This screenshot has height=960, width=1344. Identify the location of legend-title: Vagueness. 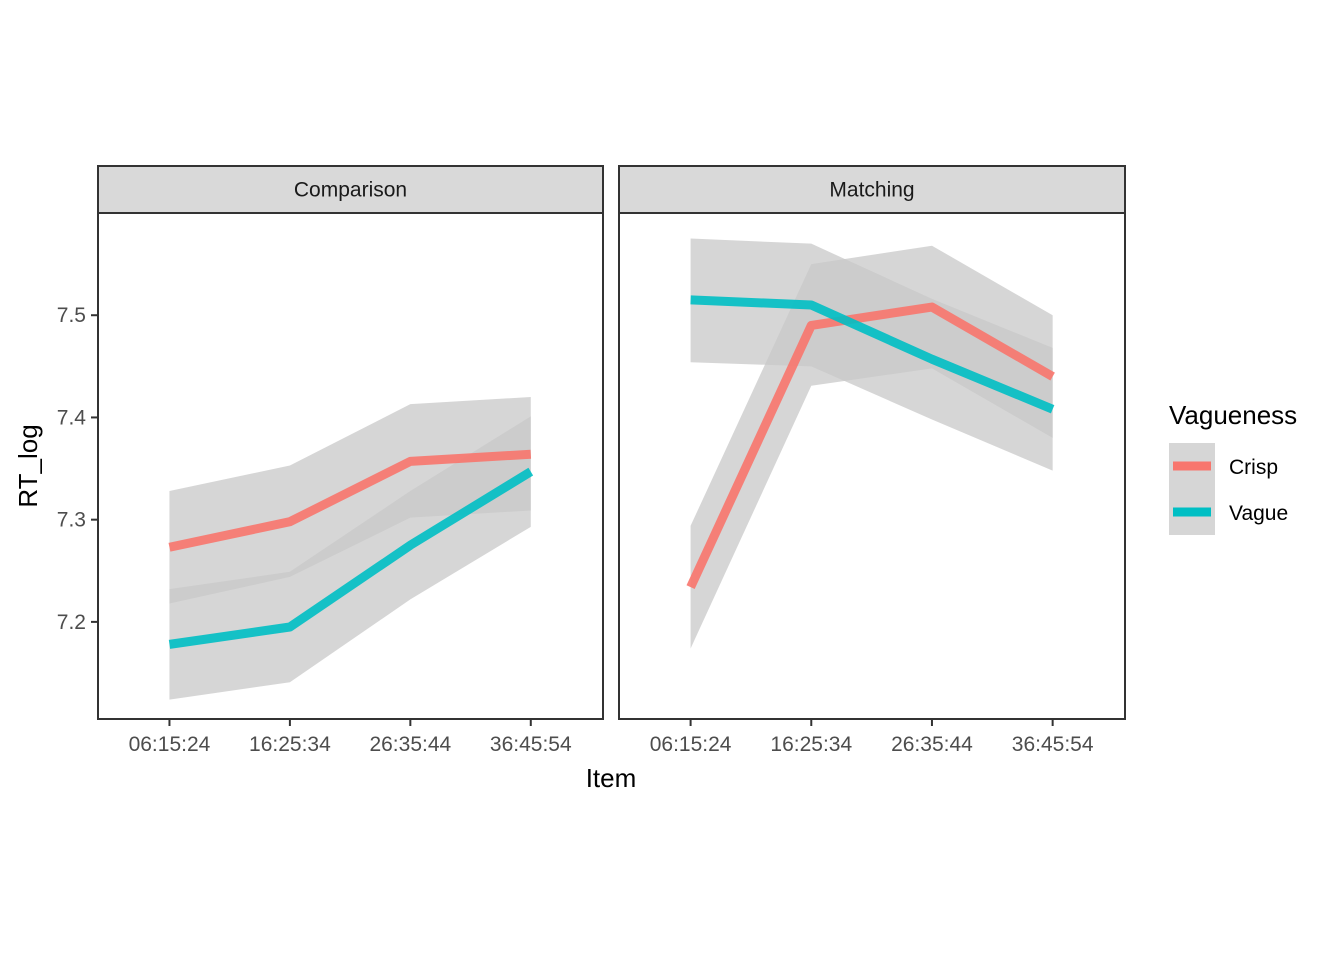
(1233, 415).